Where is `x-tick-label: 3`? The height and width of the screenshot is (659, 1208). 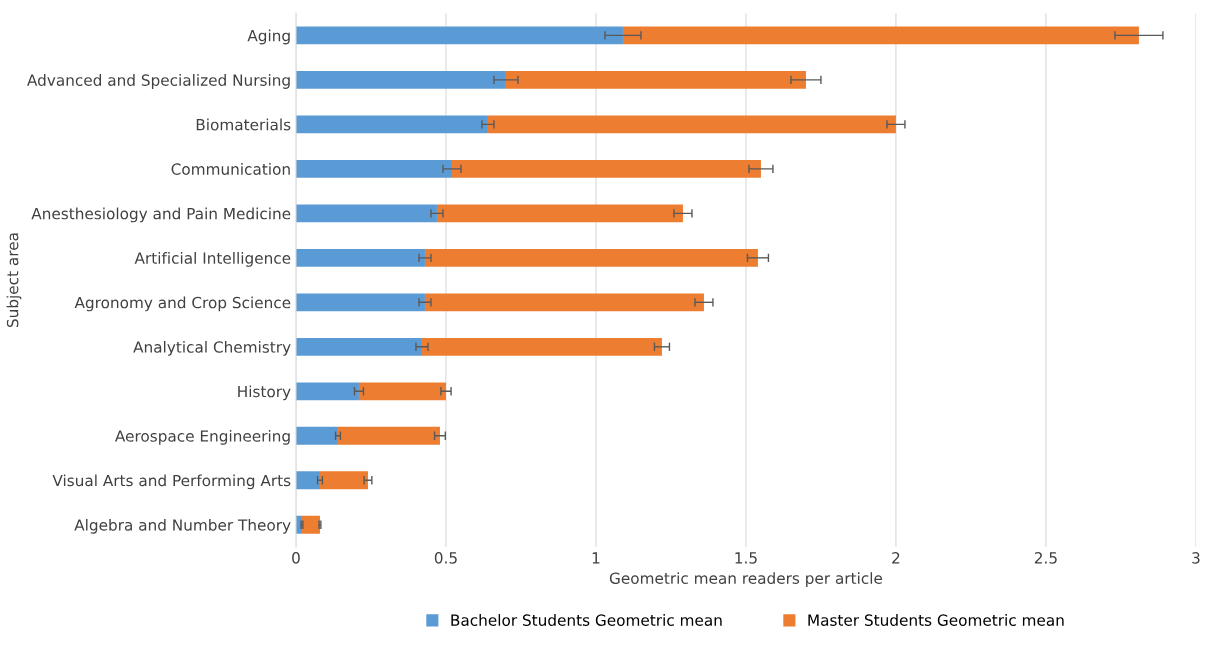 x-tick-label: 3 is located at coordinates (1196, 558).